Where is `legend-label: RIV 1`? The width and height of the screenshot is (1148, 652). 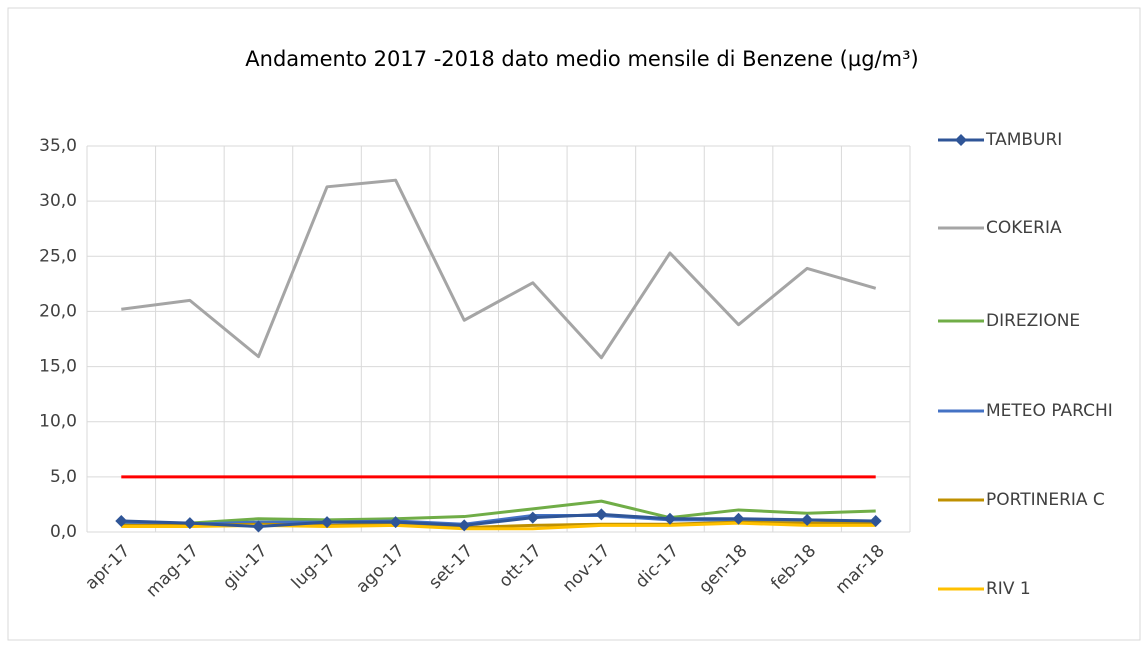 legend-label: RIV 1 is located at coordinates (1008, 589).